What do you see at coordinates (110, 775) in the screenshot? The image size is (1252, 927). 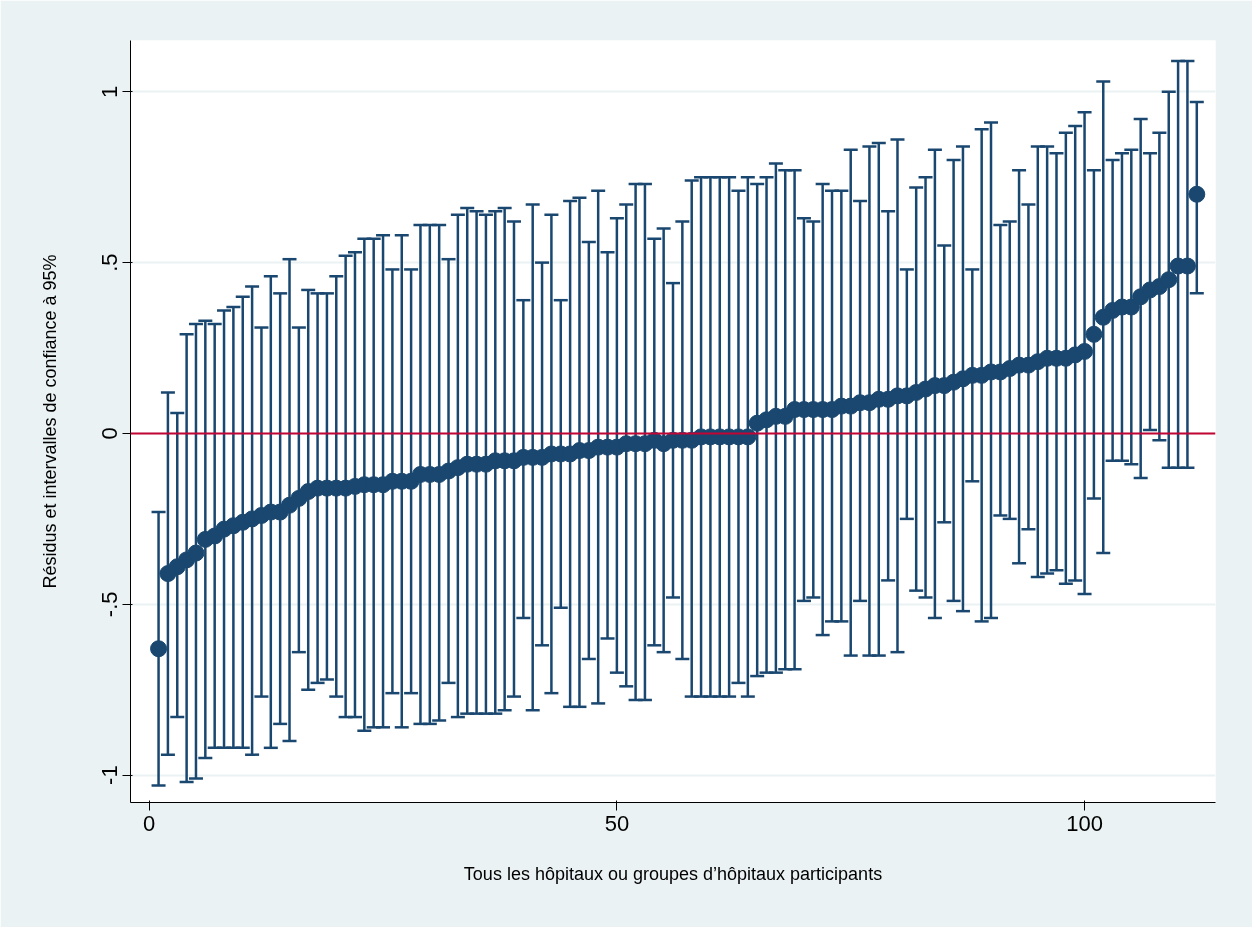 I see `y-tick-label: -1` at bounding box center [110, 775].